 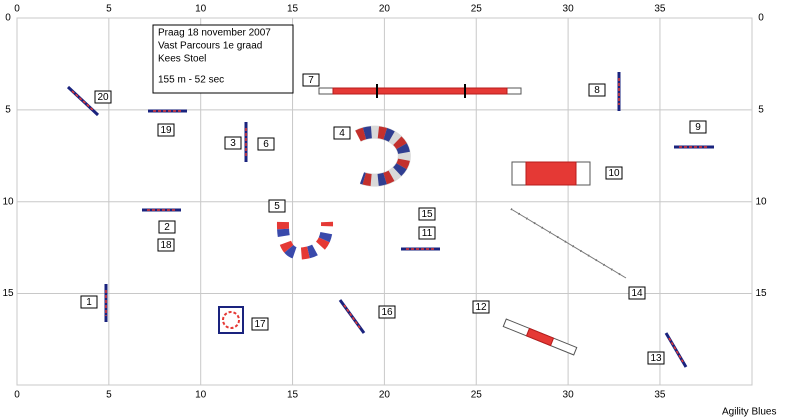 I want to click on chute, so click(x=551, y=173).